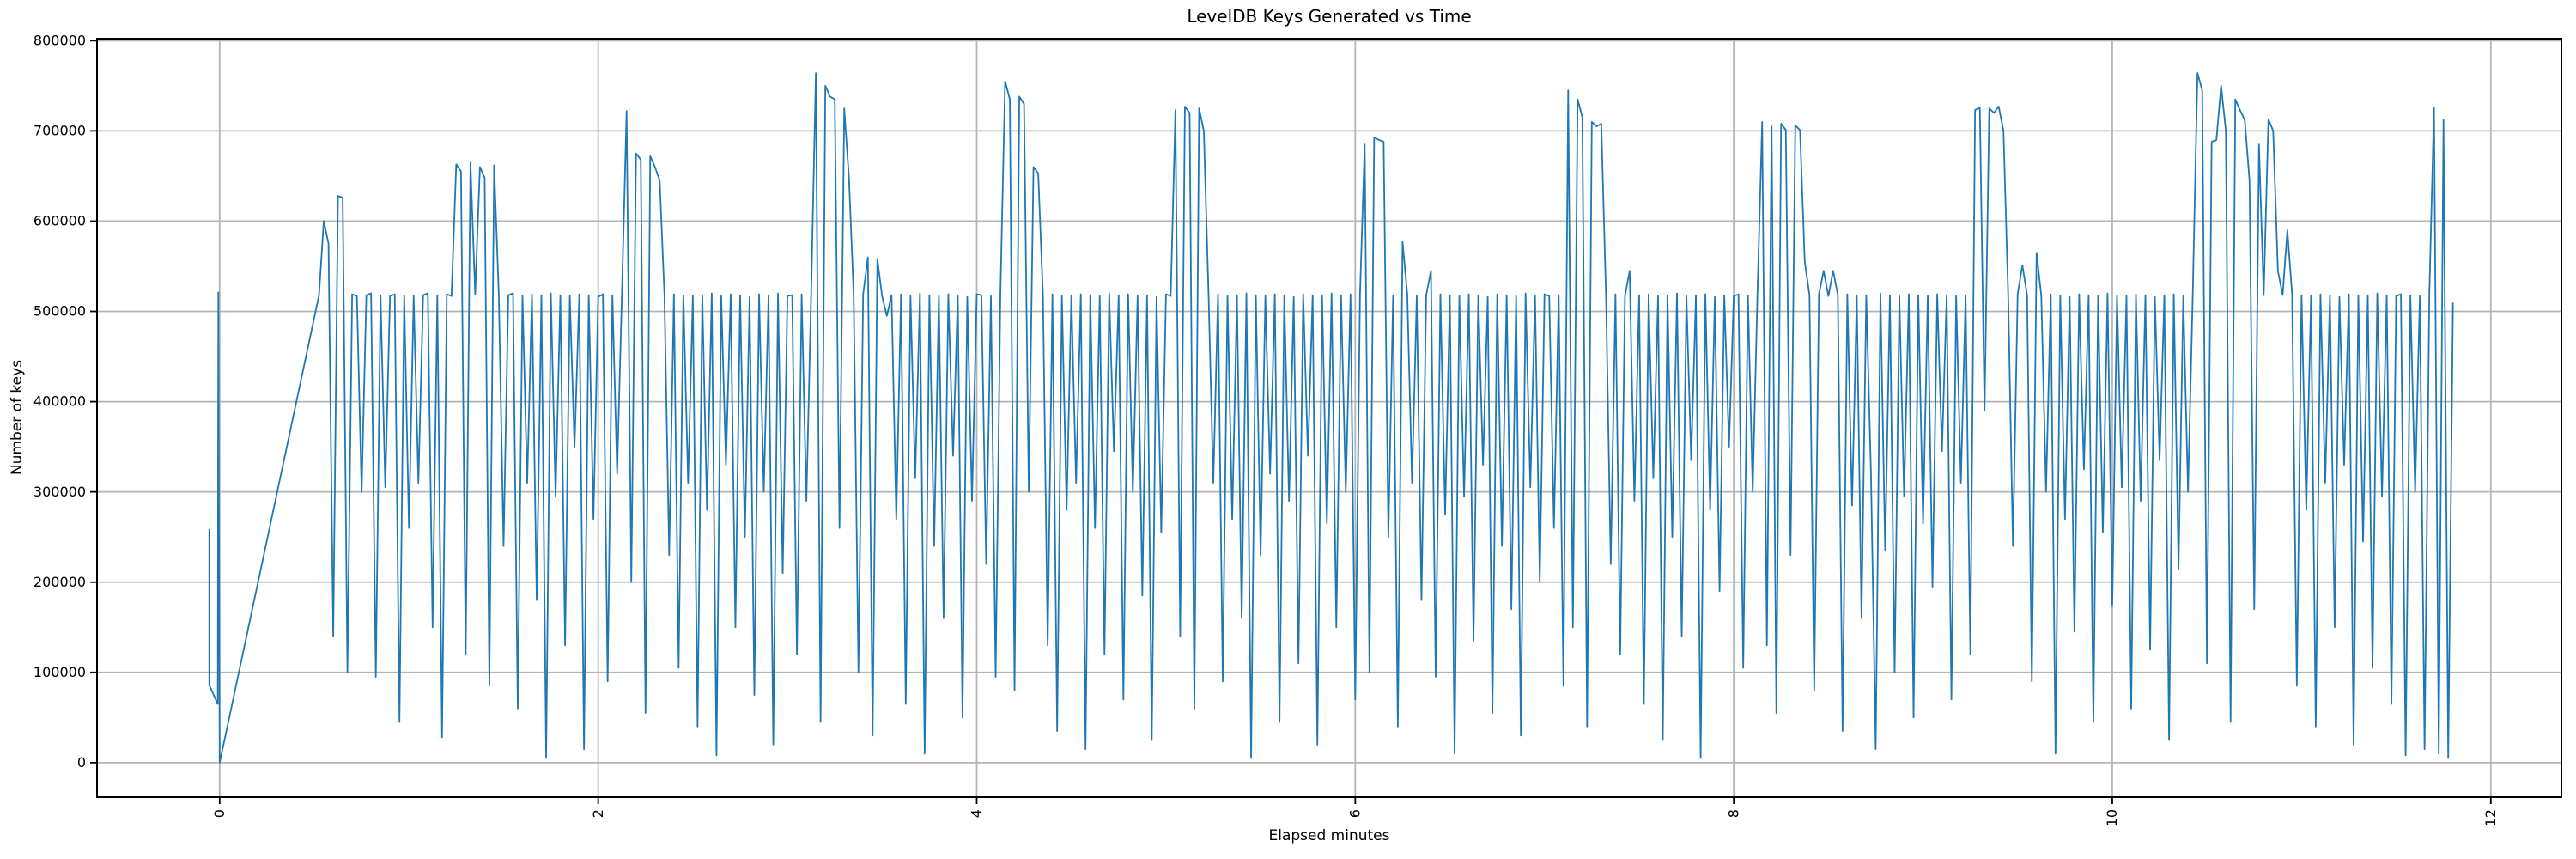 The width and height of the screenshot is (2576, 859). Describe the element at coordinates (59, 492) in the screenshot. I see `y-tick-label: 300000` at that location.